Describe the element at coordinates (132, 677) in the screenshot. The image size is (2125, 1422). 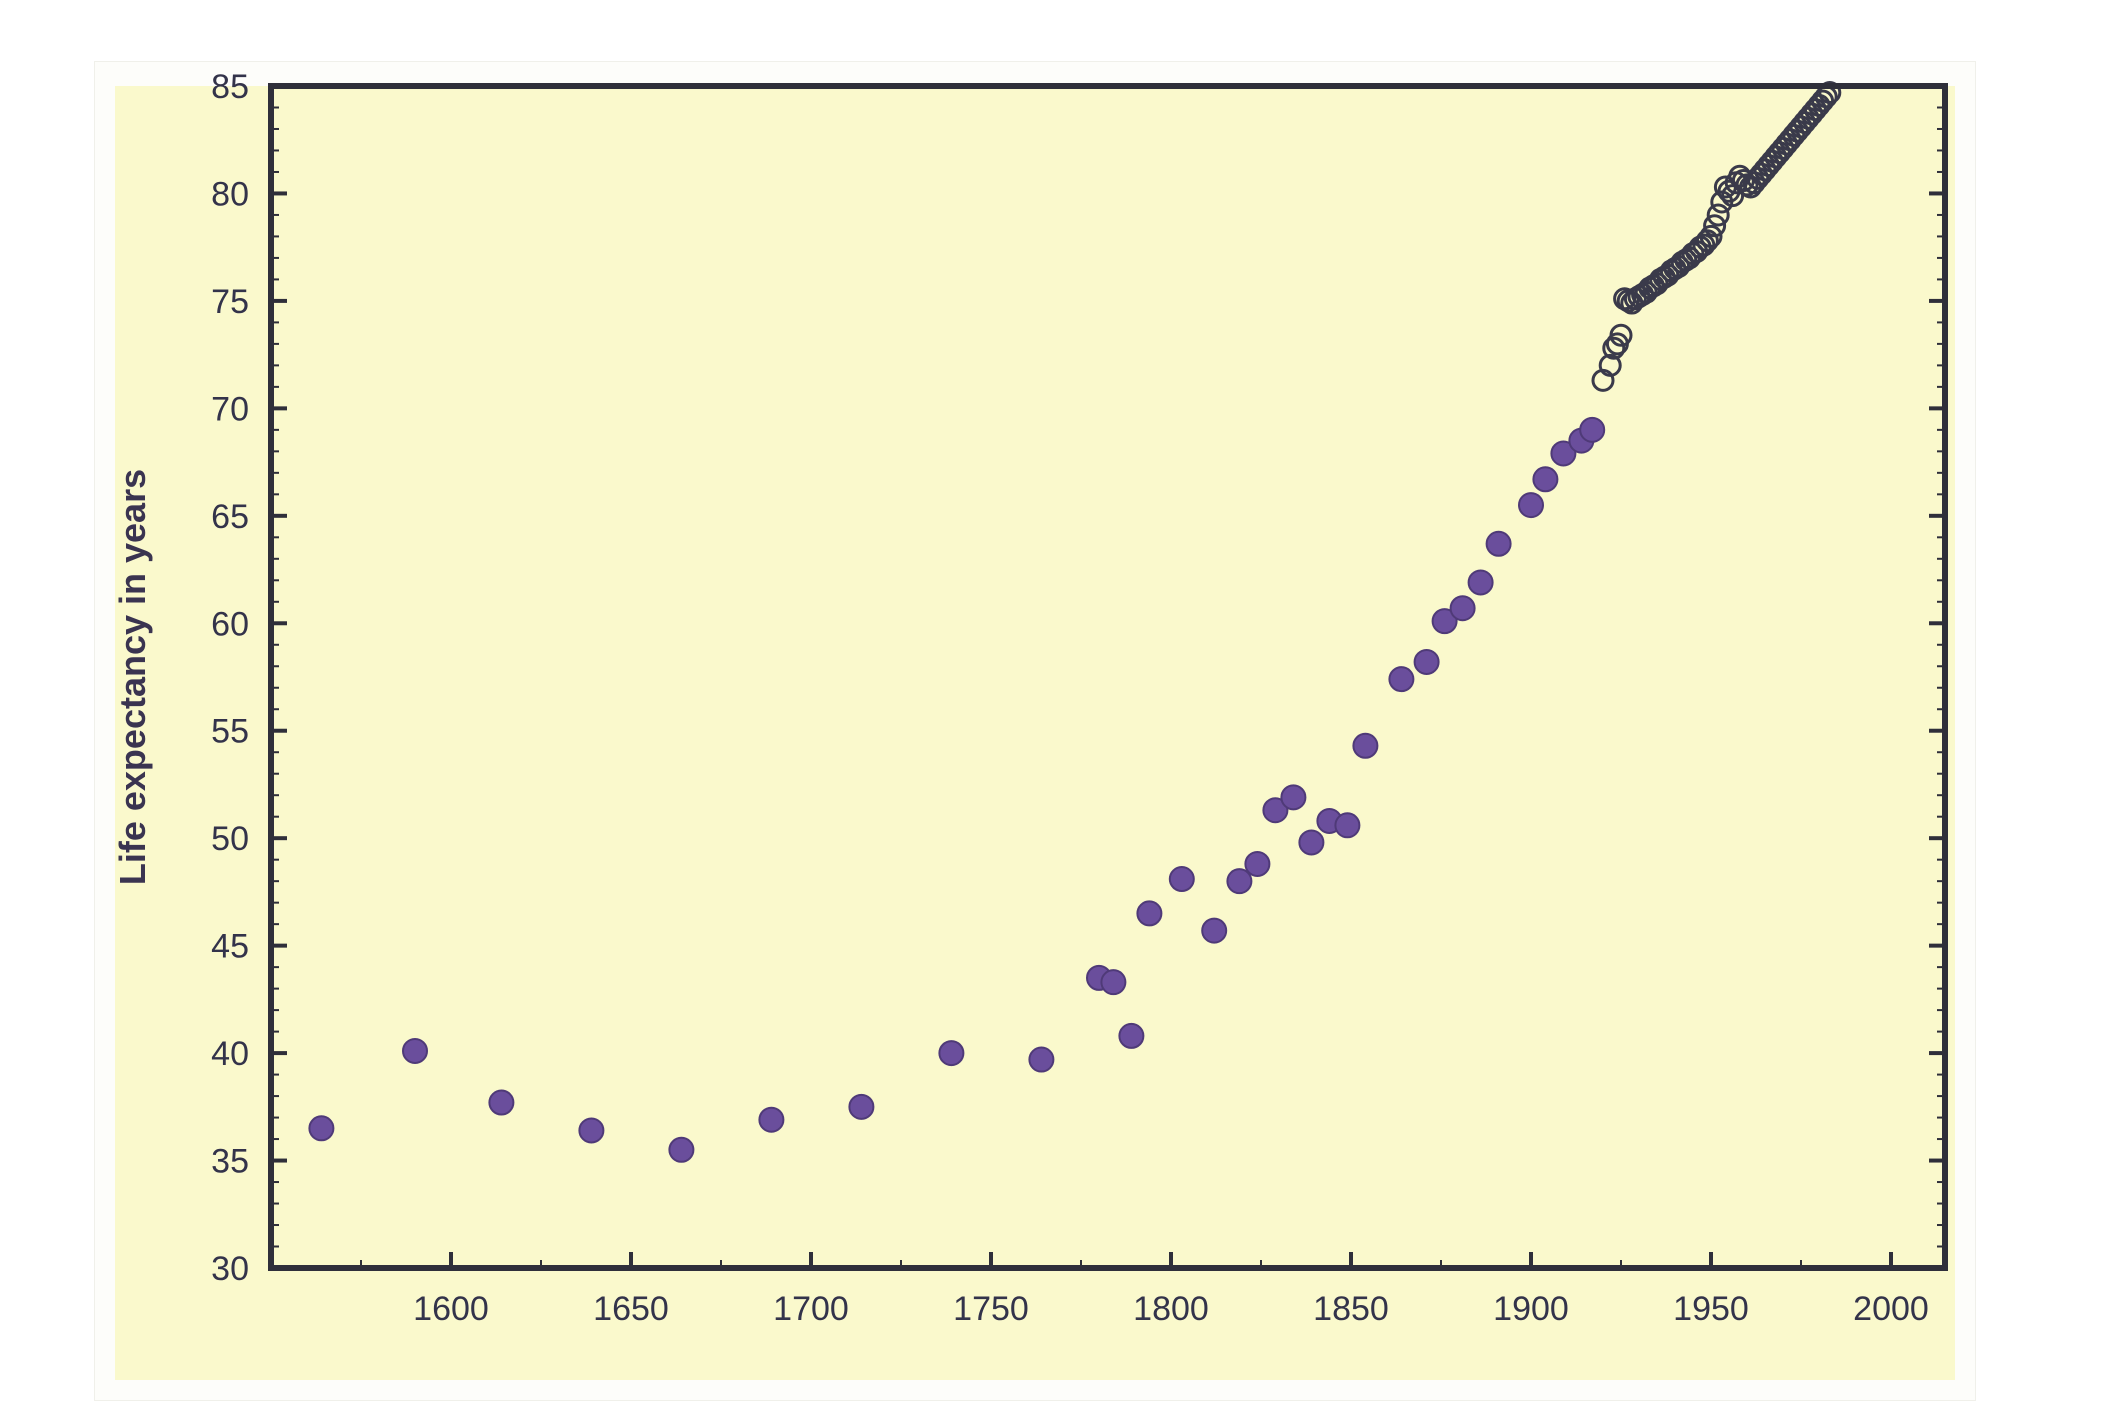
I see `y-axis-label: Life expectancy in years` at that location.